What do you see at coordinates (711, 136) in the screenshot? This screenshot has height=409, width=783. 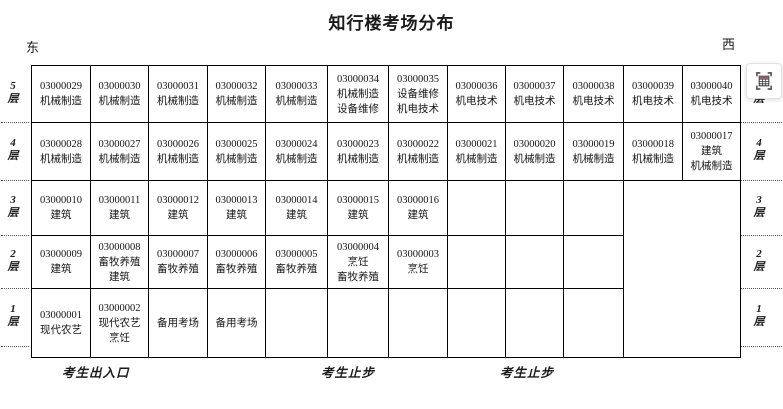 I see `cell-line: 03000017` at bounding box center [711, 136].